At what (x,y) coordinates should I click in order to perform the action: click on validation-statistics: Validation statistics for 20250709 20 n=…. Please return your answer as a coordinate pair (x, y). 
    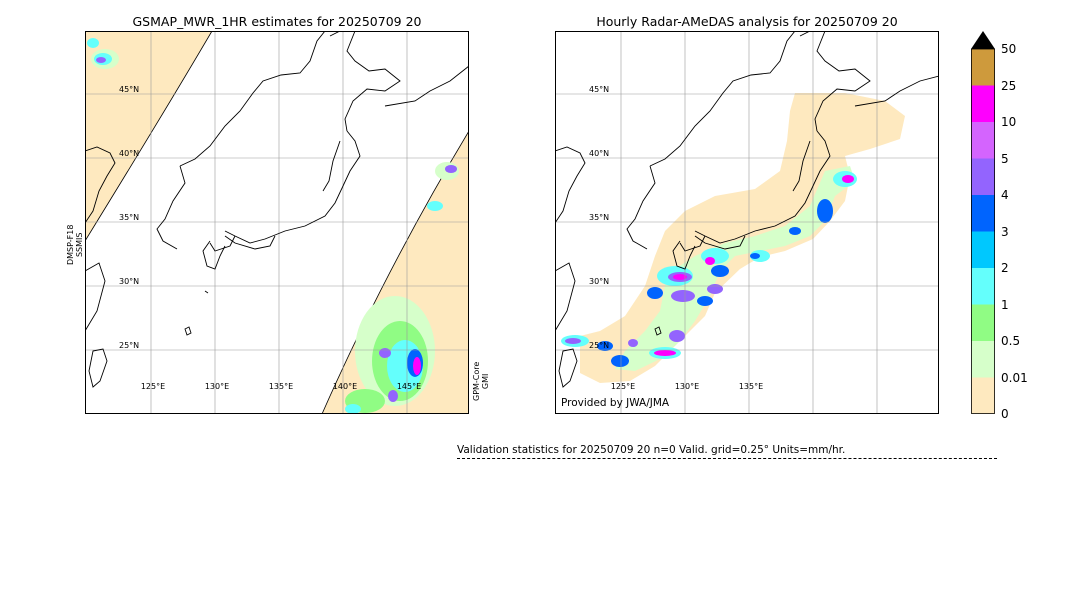
    Looking at the image, I should click on (727, 451).